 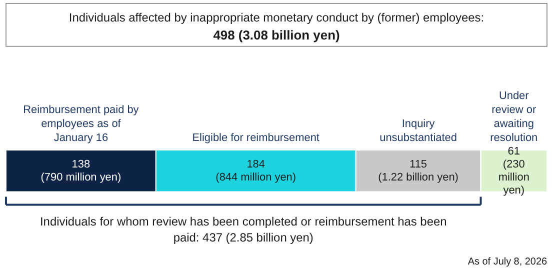 What do you see at coordinates (256, 138) in the screenshot?
I see `series-label: Eligible for reimbursement` at bounding box center [256, 138].